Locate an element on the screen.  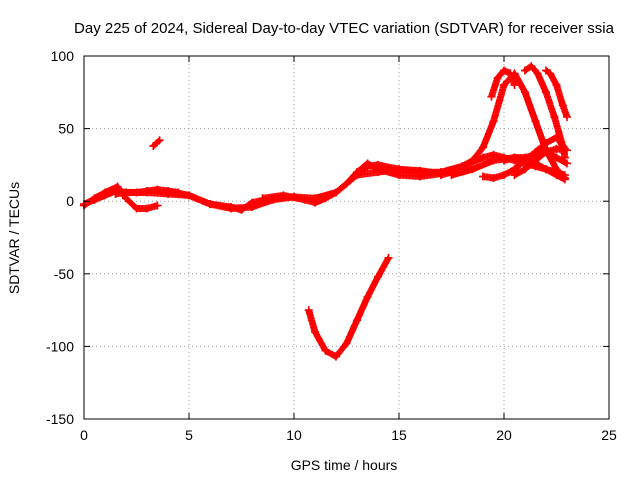
x-tick-label: 10 is located at coordinates (294, 435).